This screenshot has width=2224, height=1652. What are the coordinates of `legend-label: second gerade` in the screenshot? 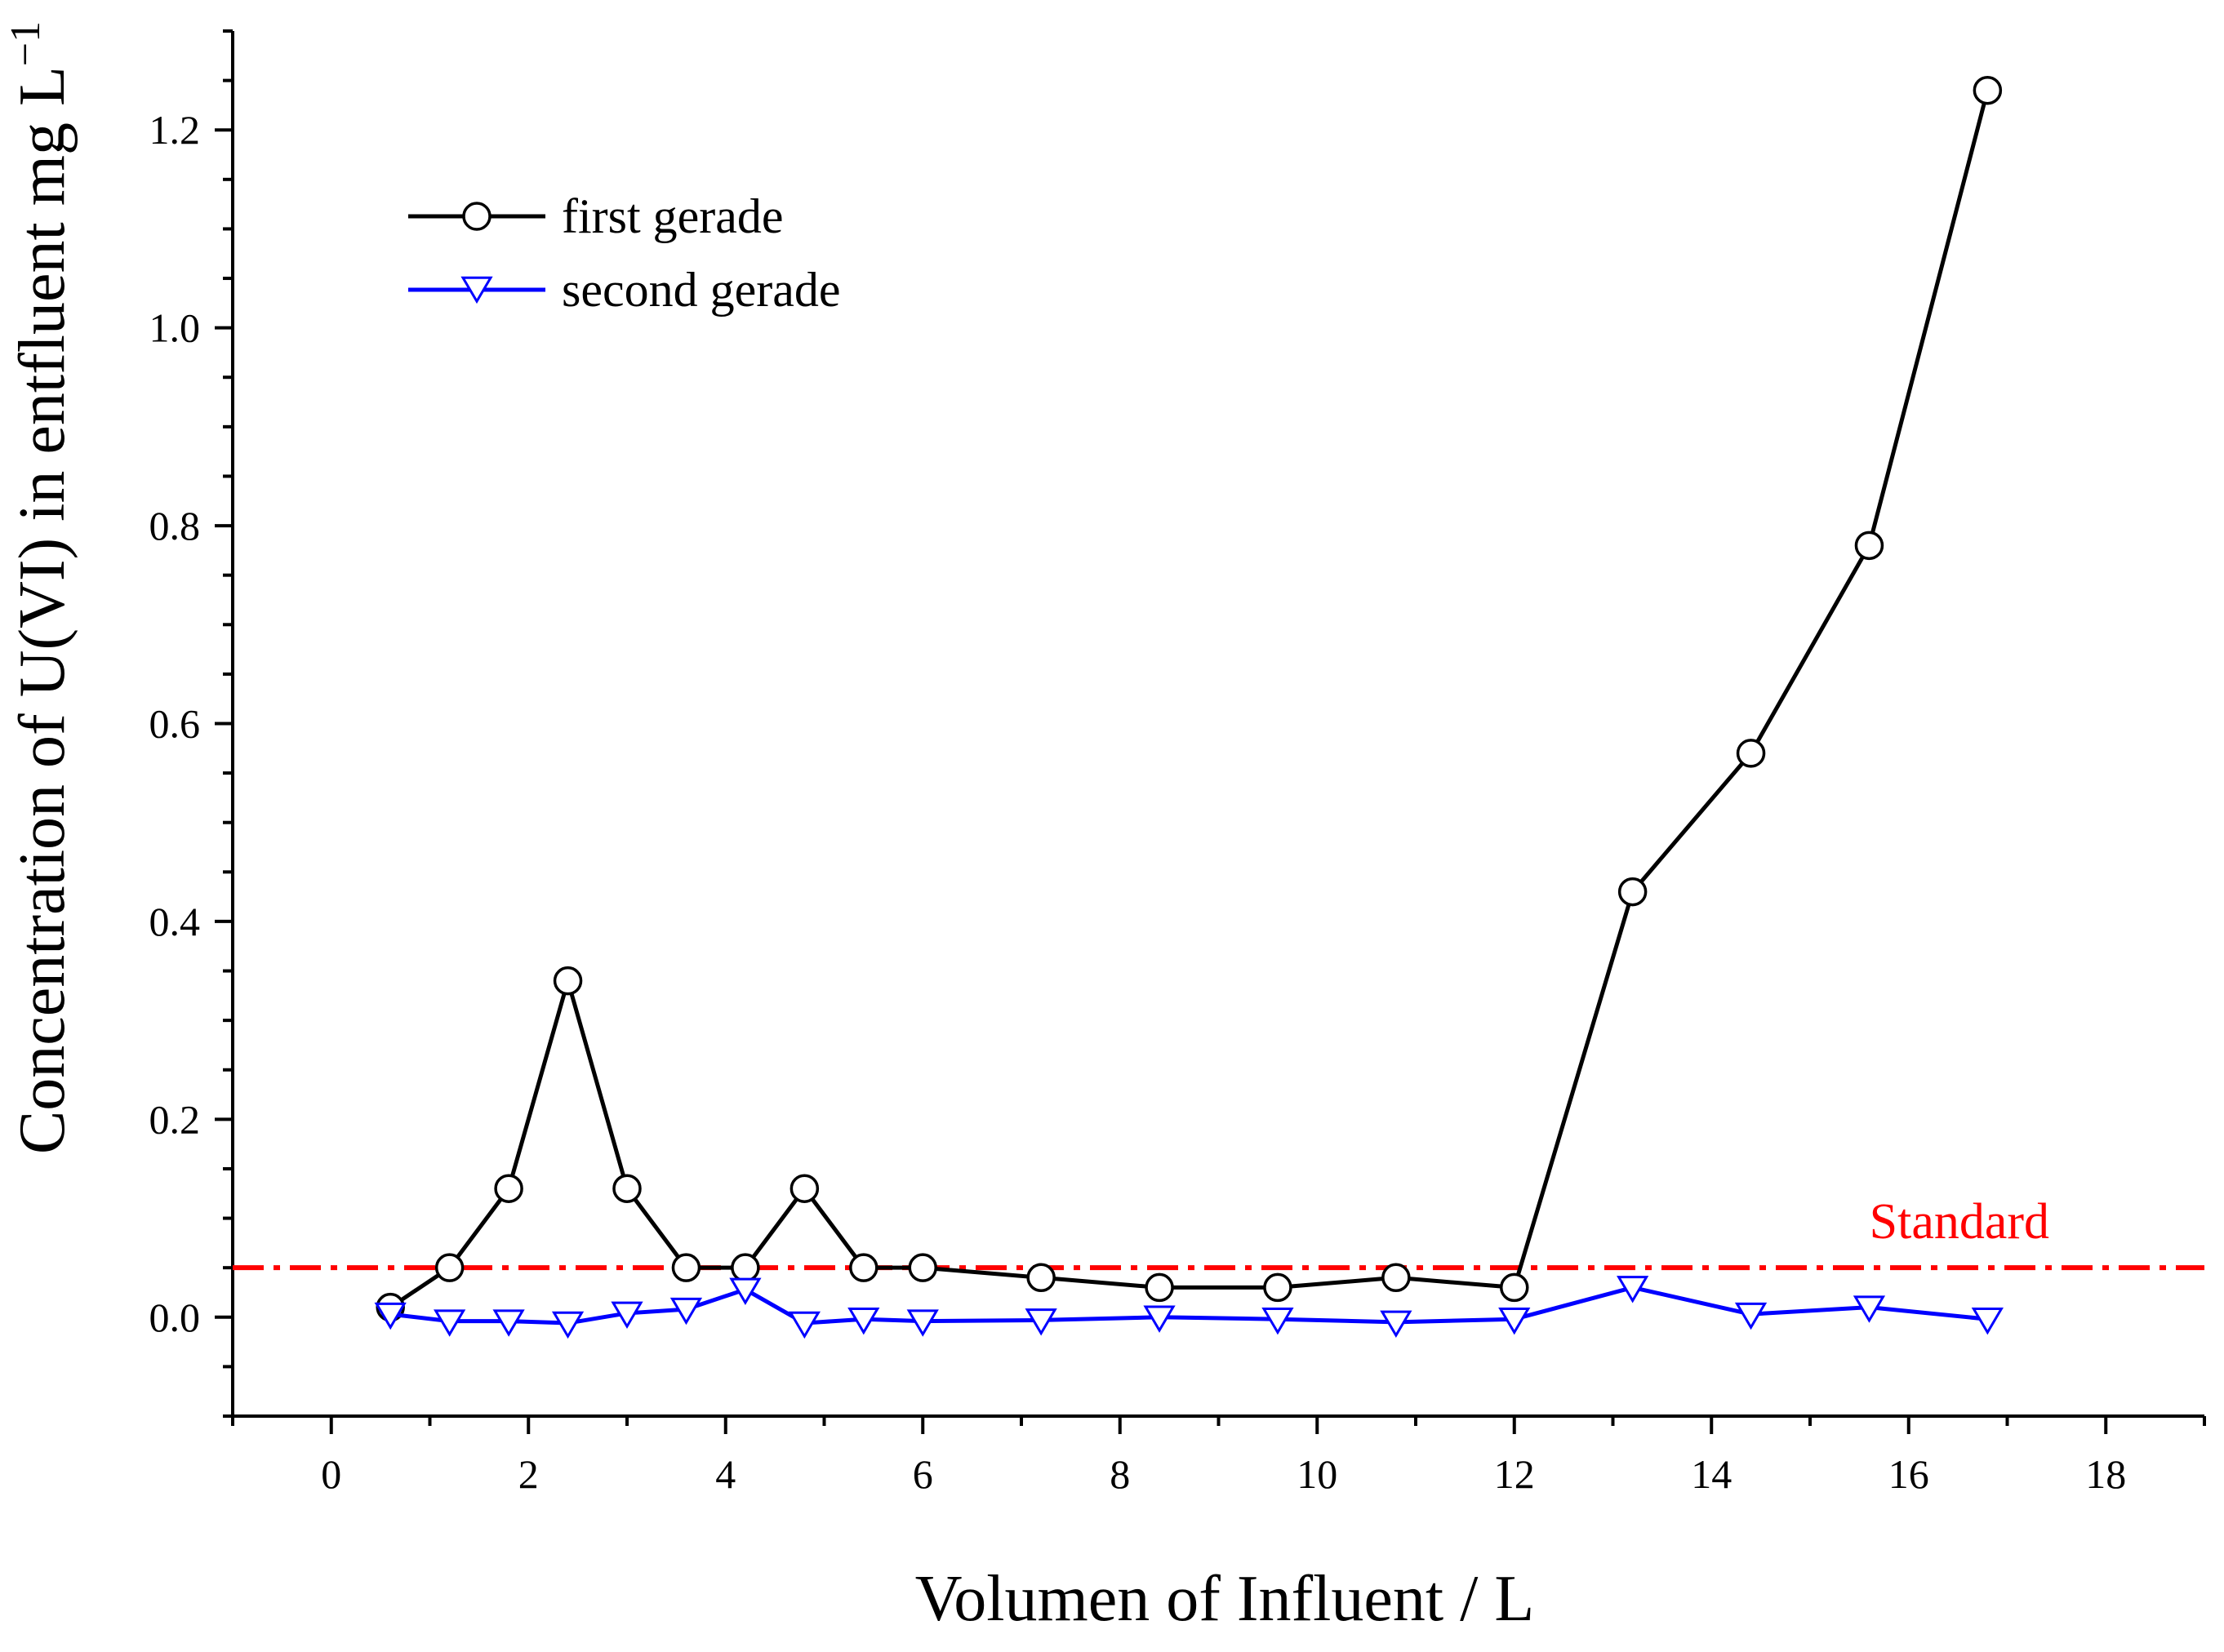 It's located at (701, 290).